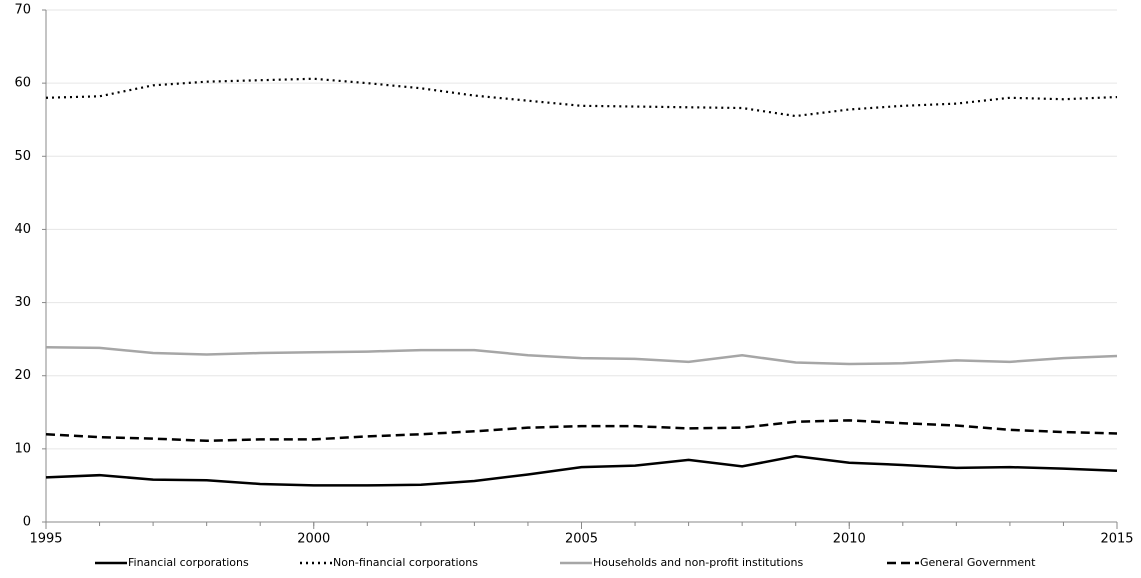 This screenshot has width=1141, height=578. I want to click on legend-label: General Government, so click(978, 562).